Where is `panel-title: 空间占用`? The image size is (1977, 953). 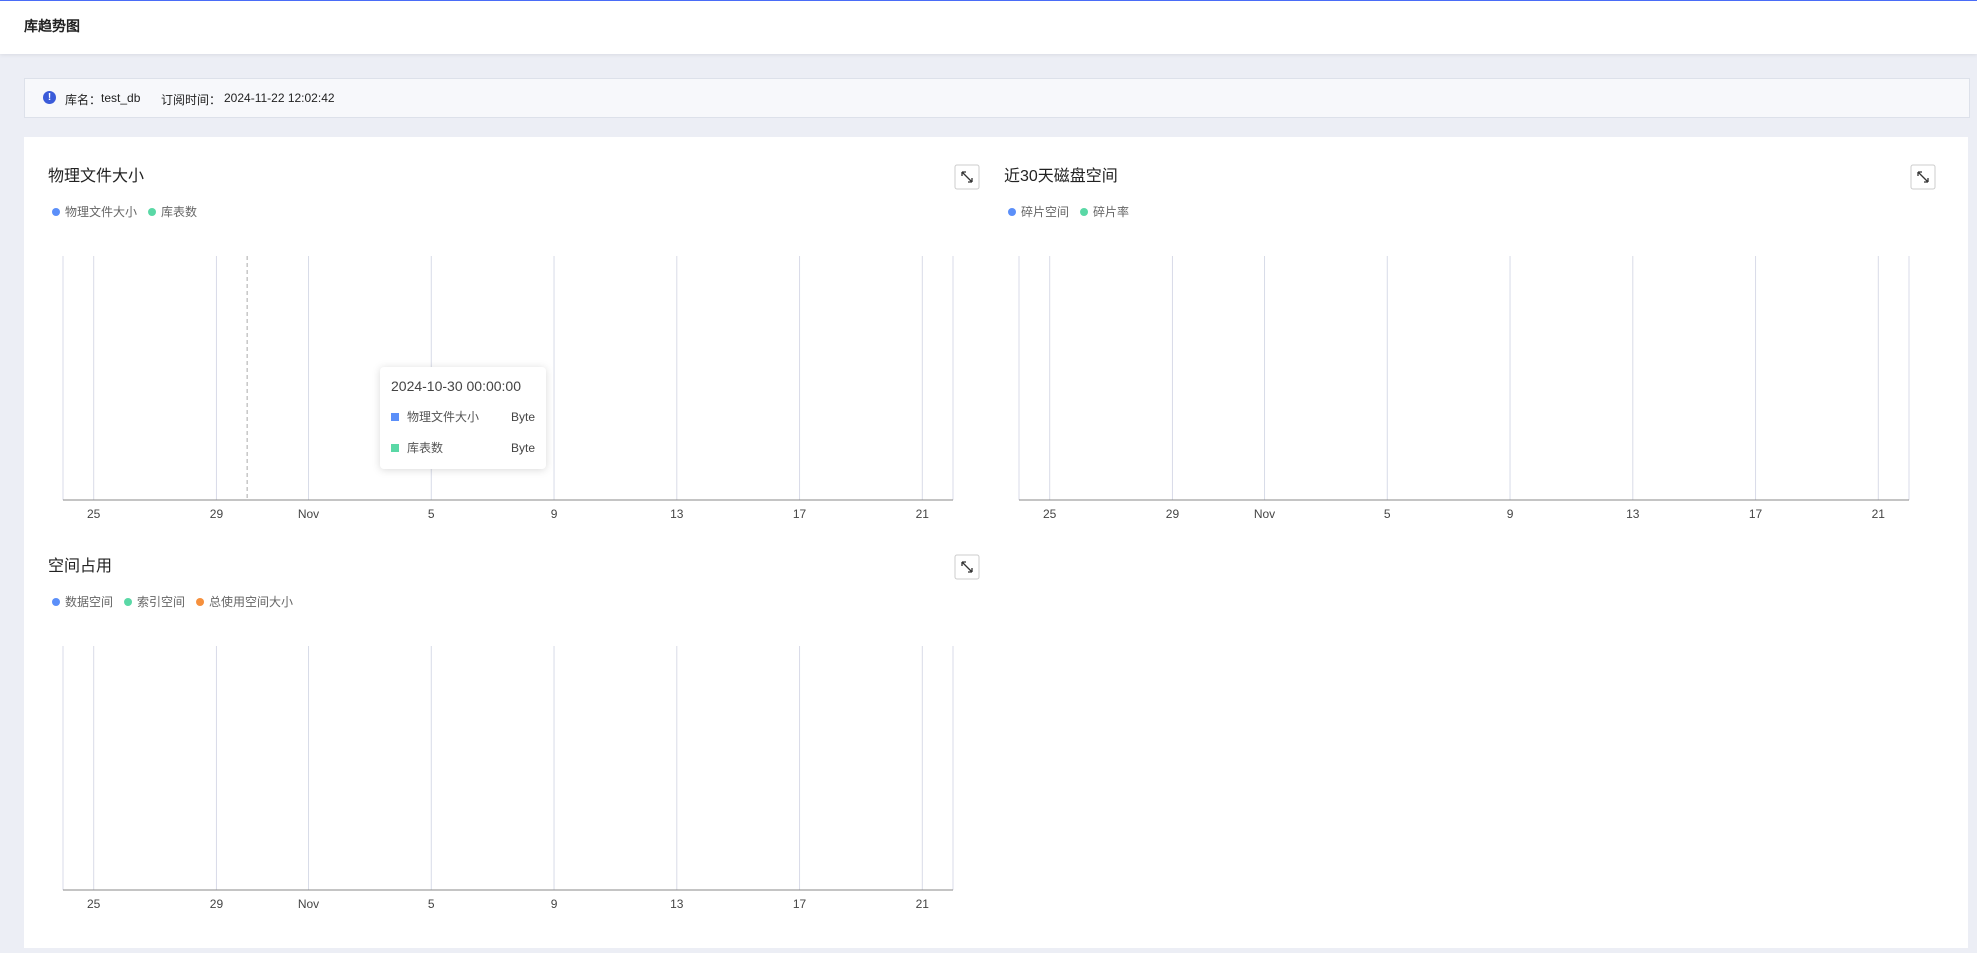 panel-title: 空间占用 is located at coordinates (80, 566).